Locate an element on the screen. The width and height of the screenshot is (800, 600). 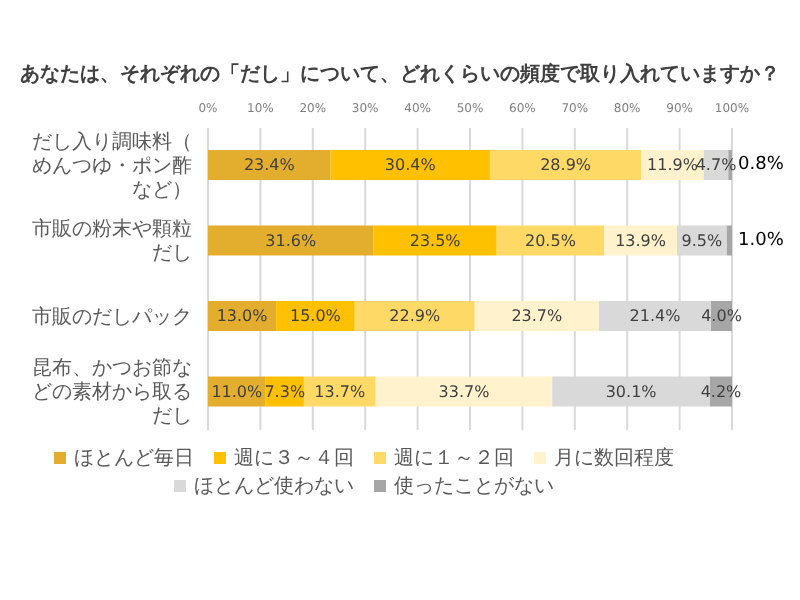
data-label: 13.9% is located at coordinates (641, 240).